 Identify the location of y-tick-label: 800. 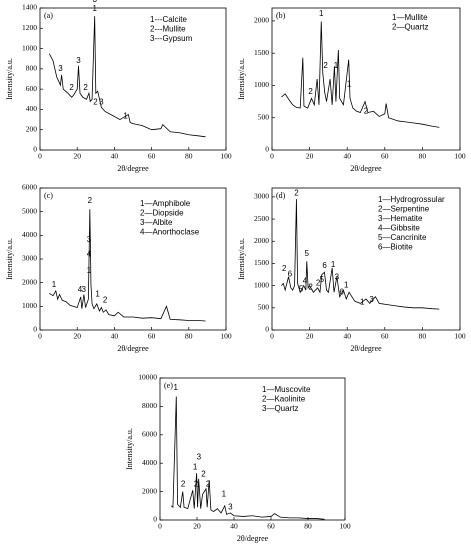
(32, 68).